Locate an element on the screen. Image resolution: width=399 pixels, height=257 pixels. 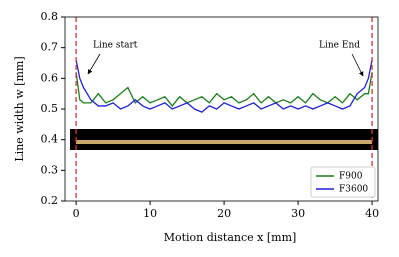
x-tick-label: 10 is located at coordinates (150, 213).